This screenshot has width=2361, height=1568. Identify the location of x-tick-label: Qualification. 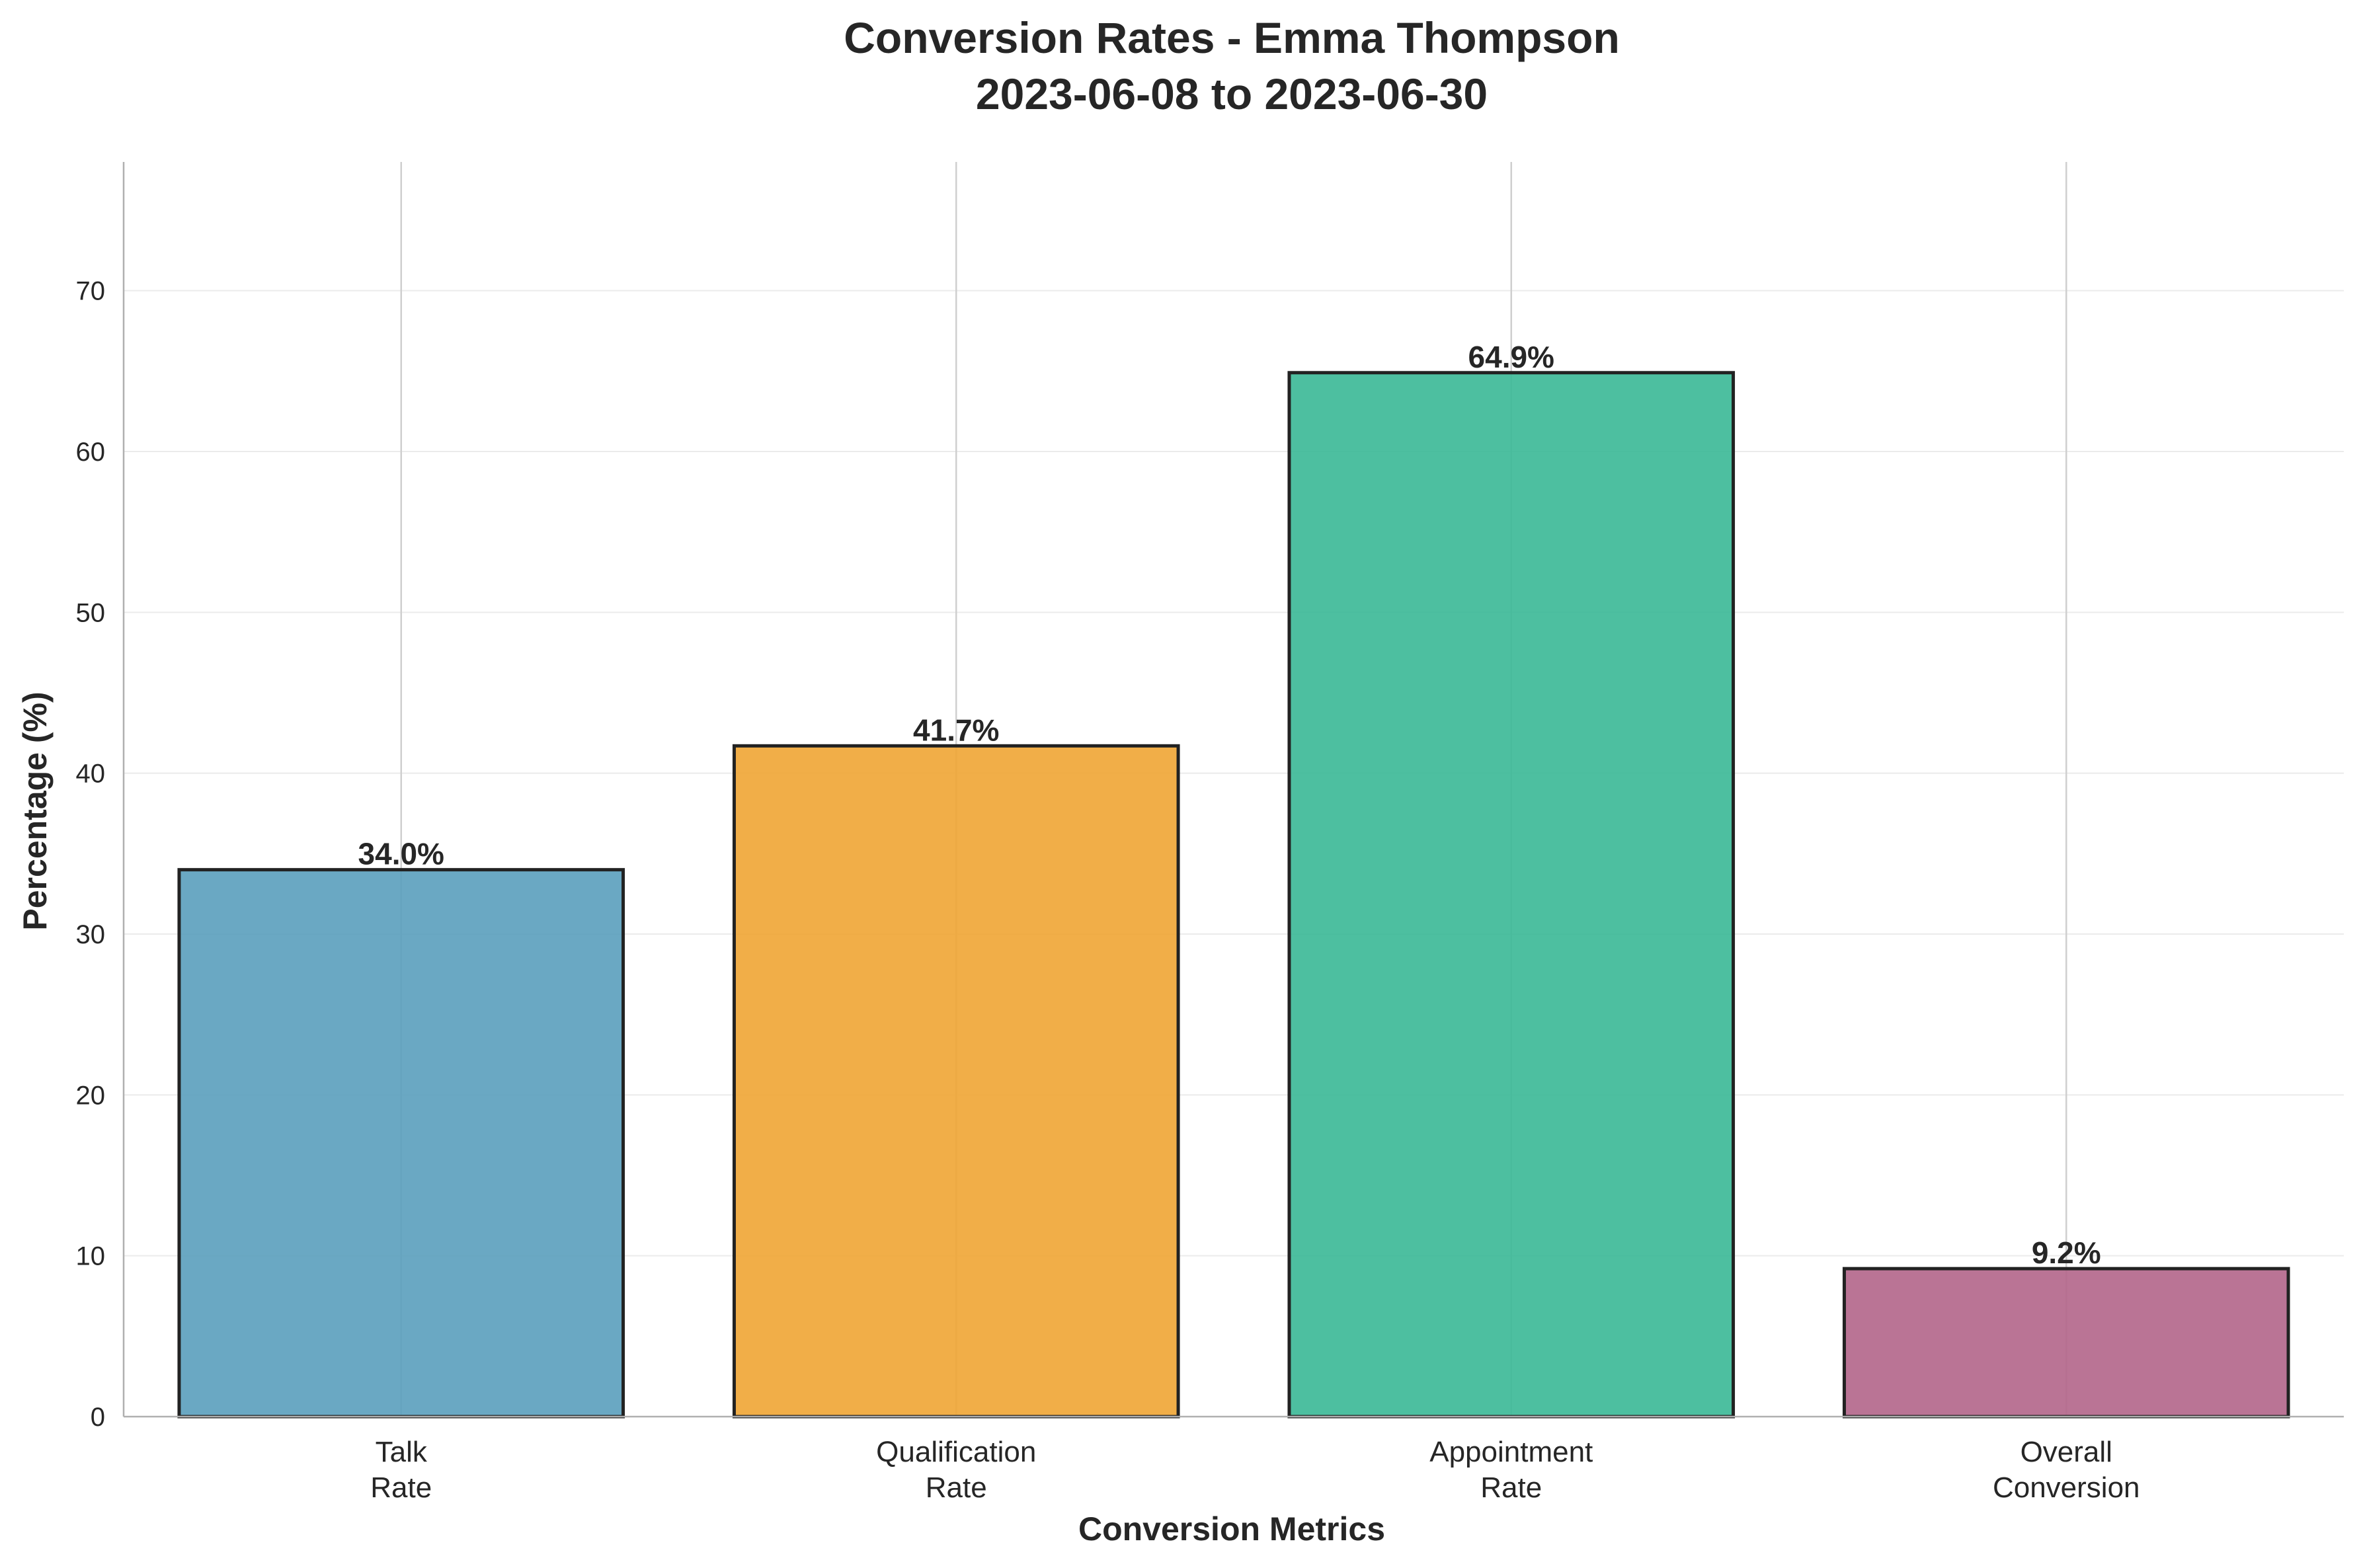
(956, 1452).